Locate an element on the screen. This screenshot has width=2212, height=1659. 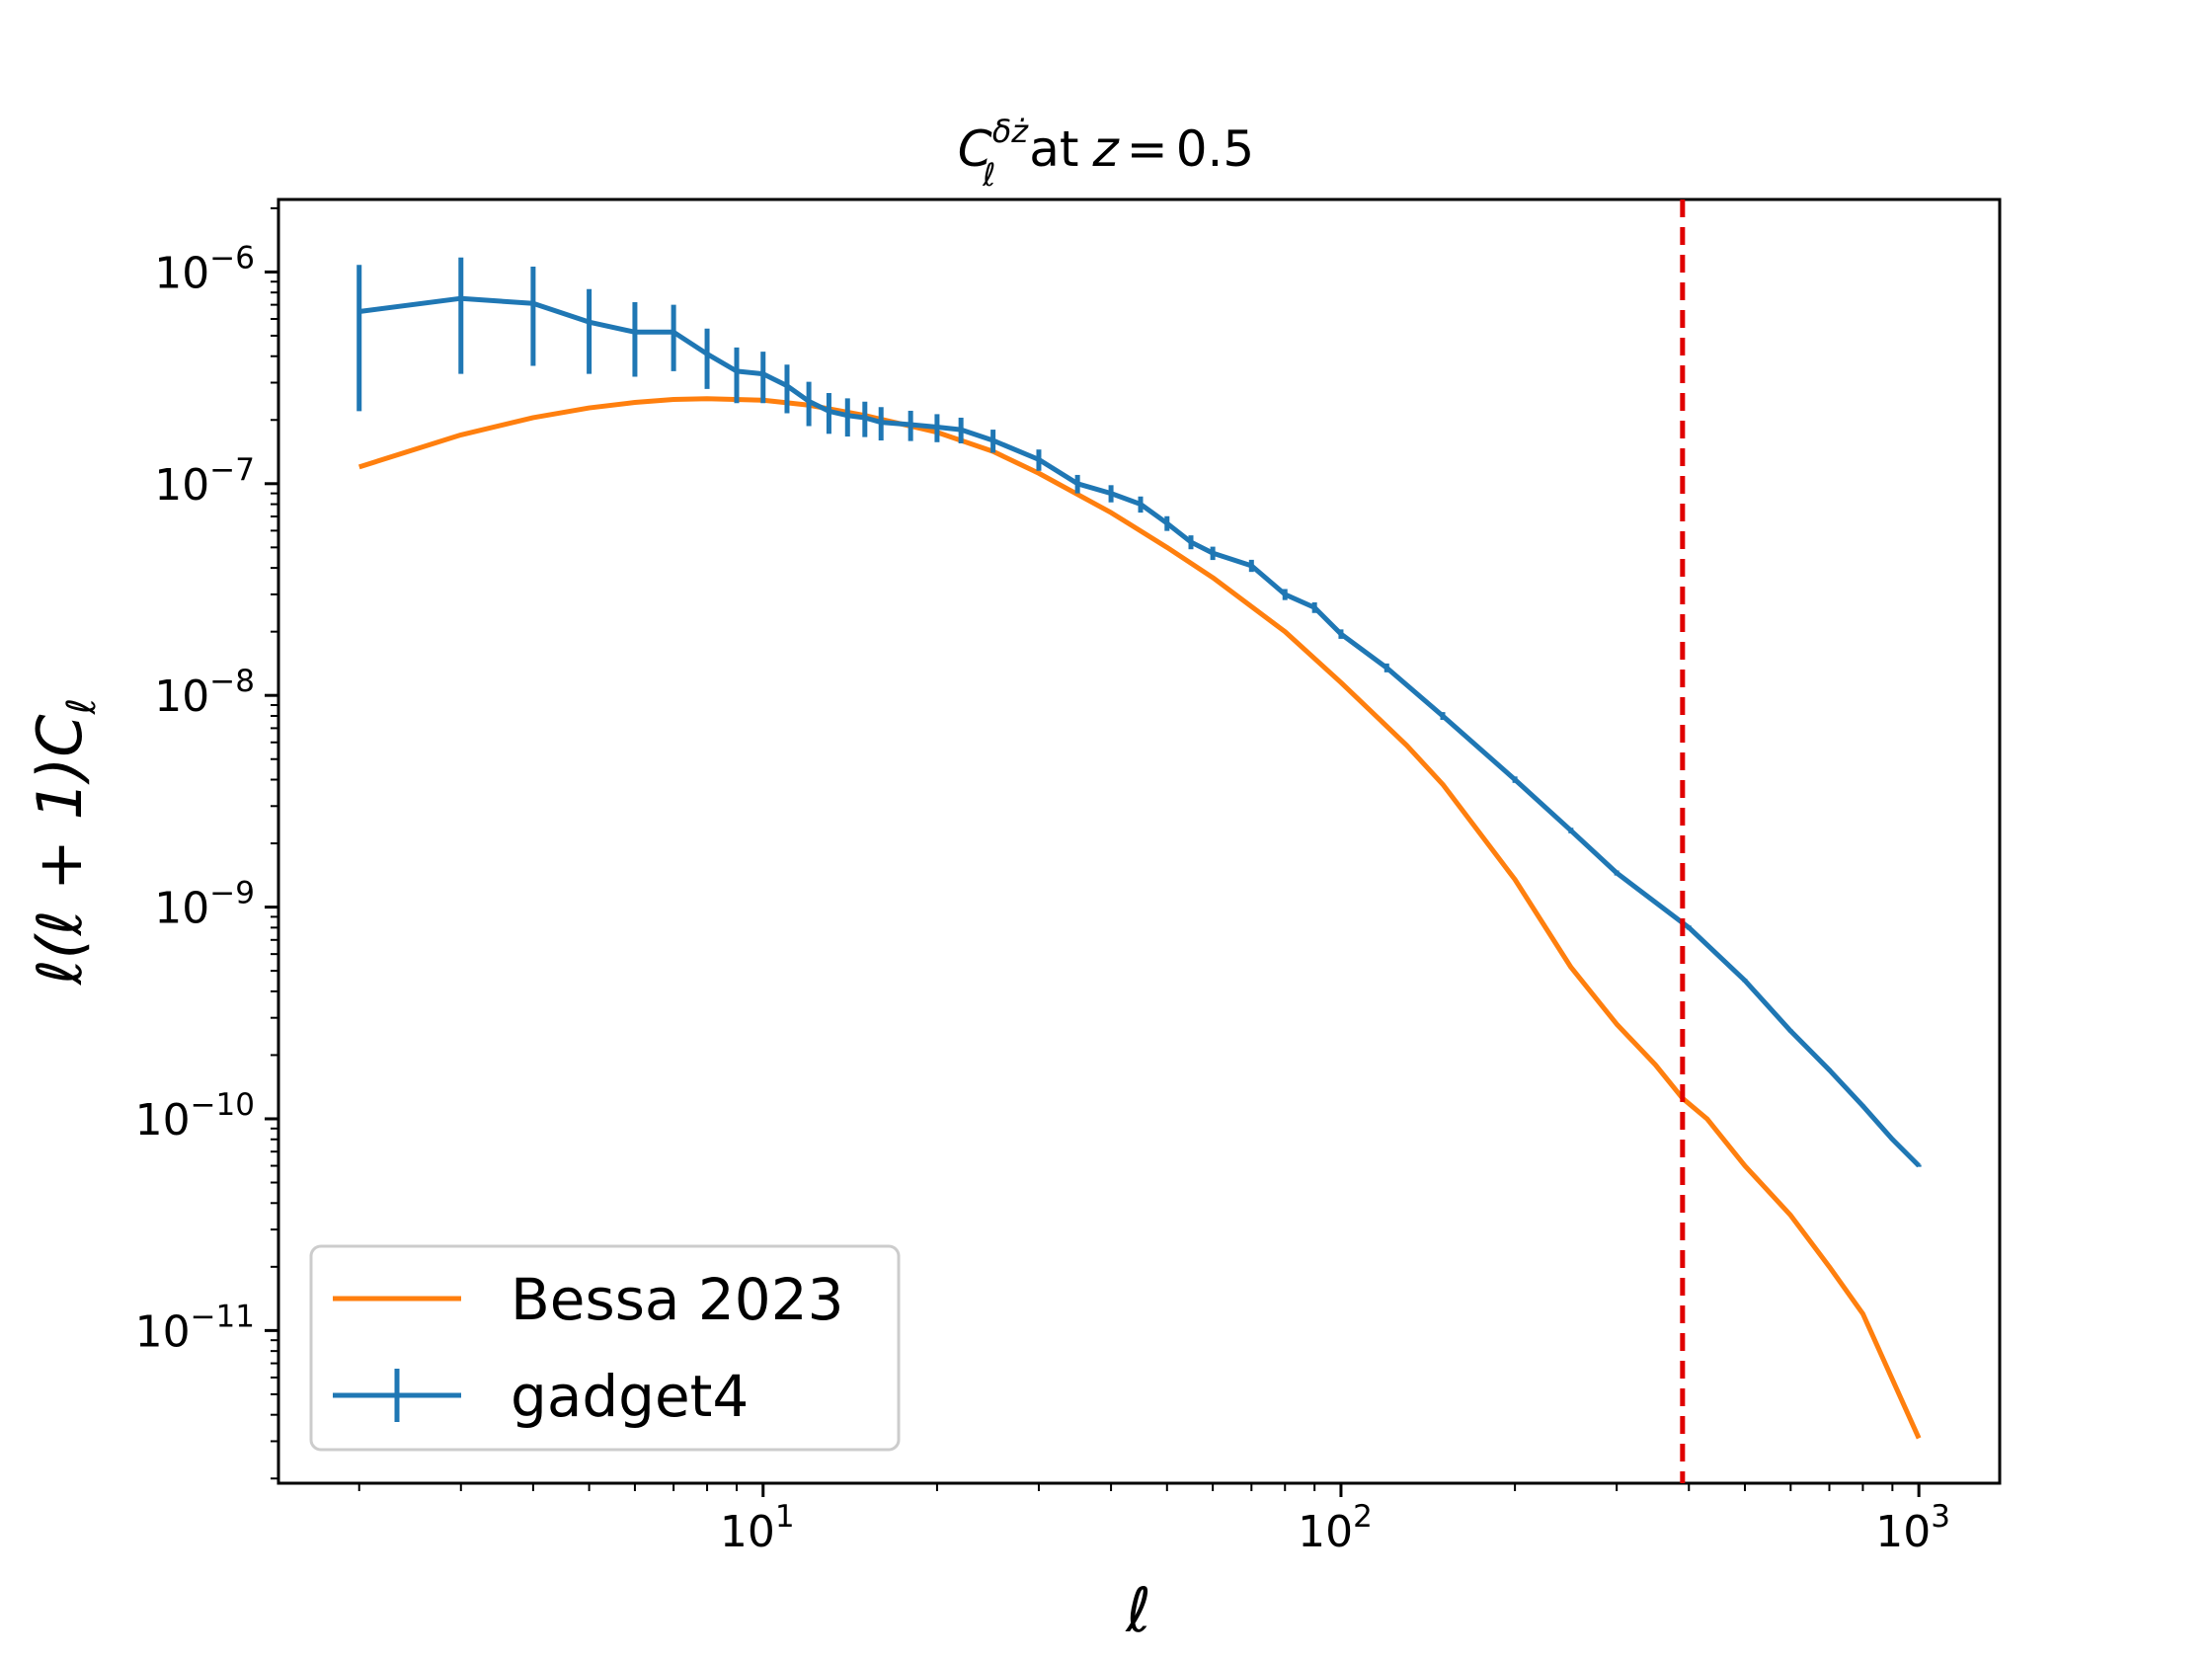
x-tick-label: 10¹ is located at coordinates (758, 1528).